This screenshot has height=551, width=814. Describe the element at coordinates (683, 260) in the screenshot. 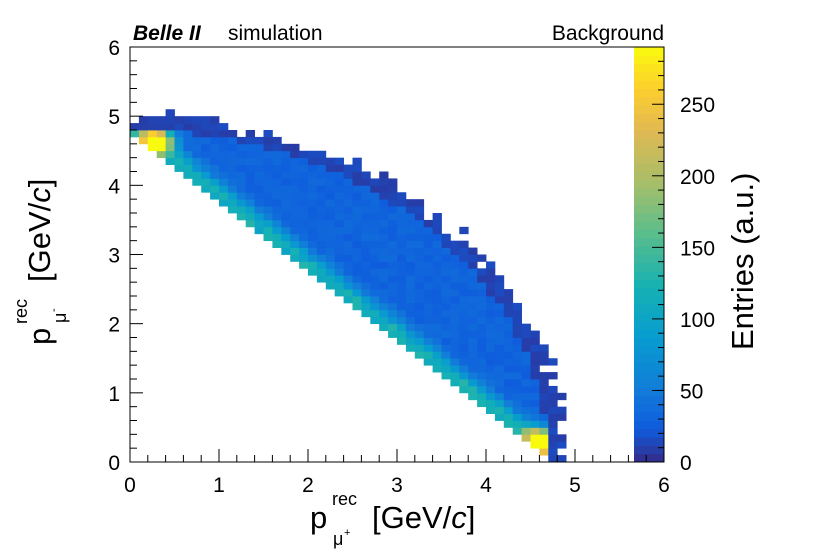

I see `colorbar-ticks: 0 50 100 150 200 250` at that location.